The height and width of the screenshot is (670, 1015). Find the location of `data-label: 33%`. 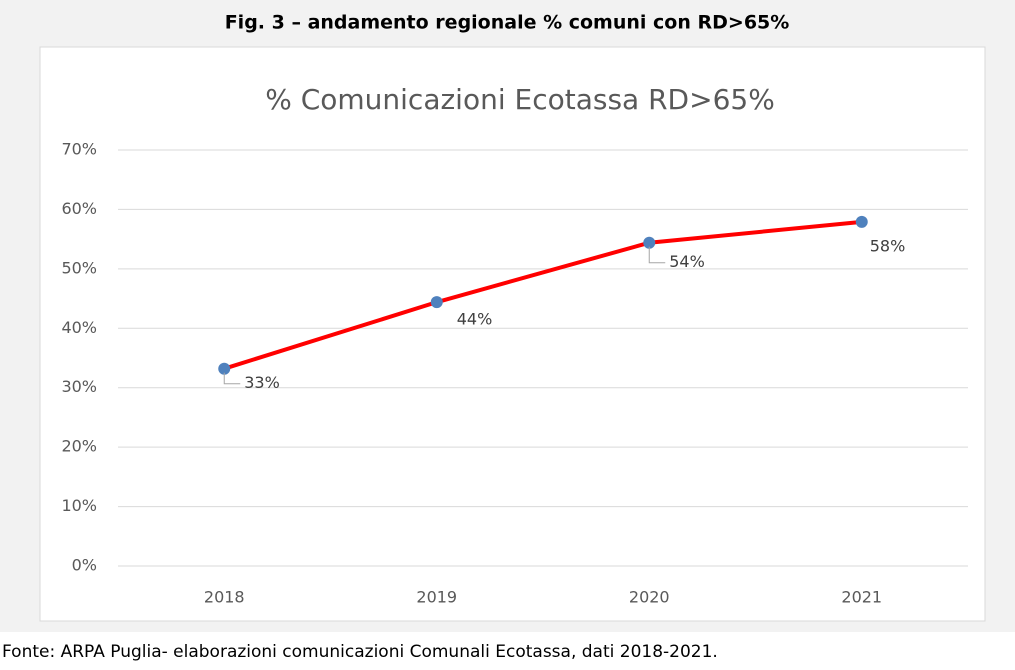

data-label: 33% is located at coordinates (262, 382).